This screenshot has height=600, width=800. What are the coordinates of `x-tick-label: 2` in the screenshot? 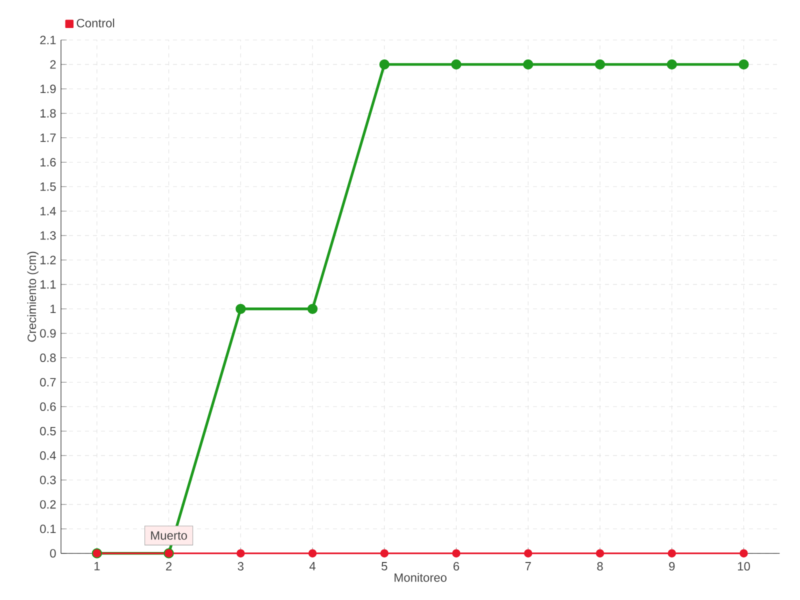 It's located at (169, 566).